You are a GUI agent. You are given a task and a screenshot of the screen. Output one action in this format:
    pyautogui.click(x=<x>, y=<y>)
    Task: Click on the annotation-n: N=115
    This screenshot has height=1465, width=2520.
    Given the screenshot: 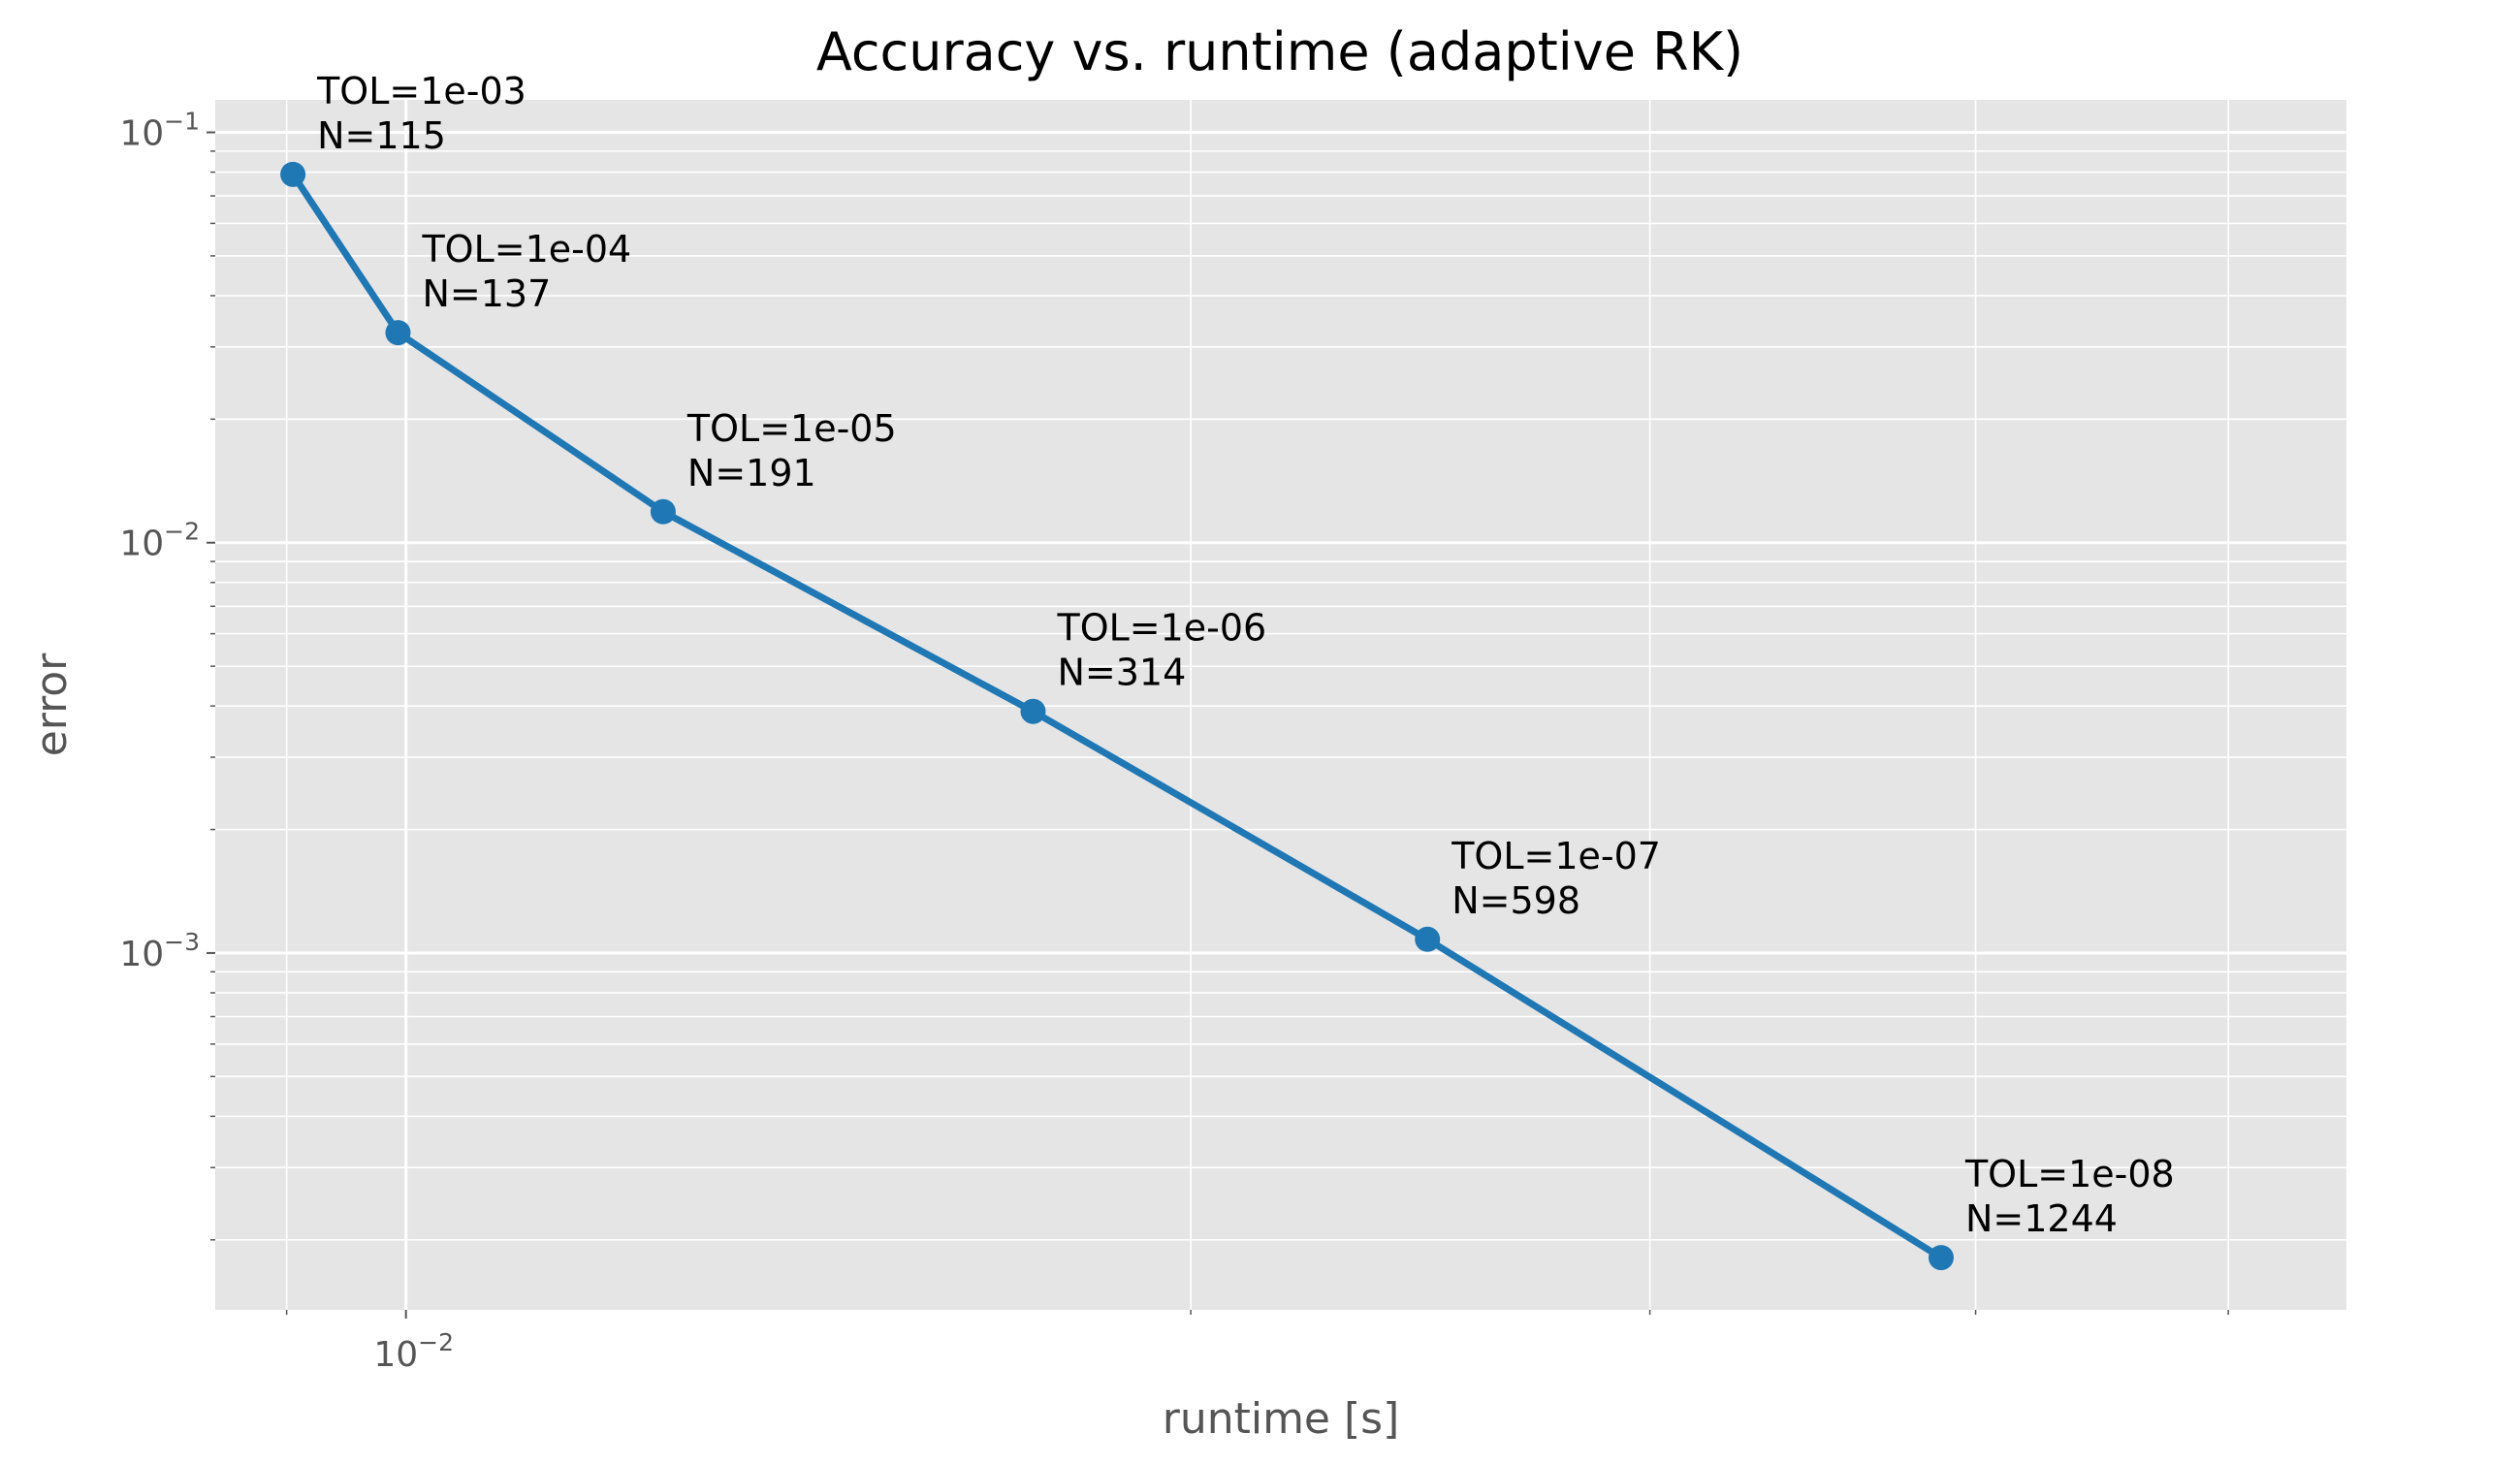 What is the action you would take?
    pyautogui.click(x=381, y=135)
    